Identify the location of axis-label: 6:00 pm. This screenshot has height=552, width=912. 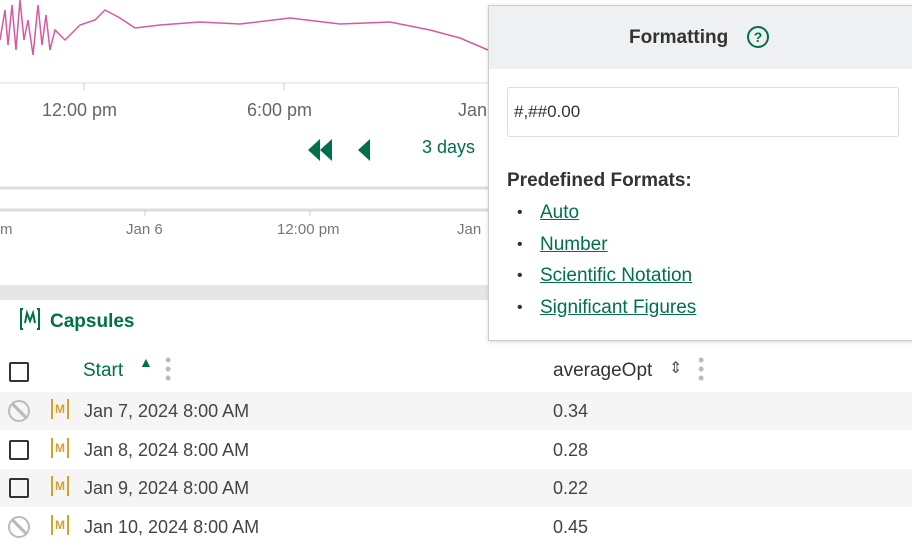
(280, 110).